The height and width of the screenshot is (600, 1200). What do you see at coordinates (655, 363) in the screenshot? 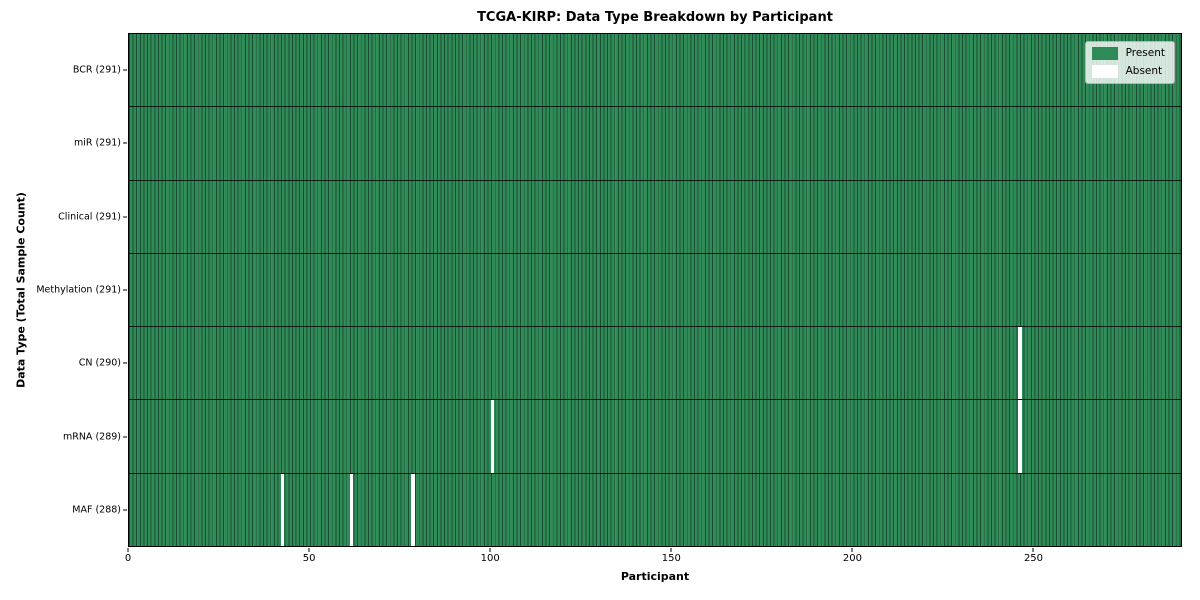
I see `heatmap-row-cn` at bounding box center [655, 363].